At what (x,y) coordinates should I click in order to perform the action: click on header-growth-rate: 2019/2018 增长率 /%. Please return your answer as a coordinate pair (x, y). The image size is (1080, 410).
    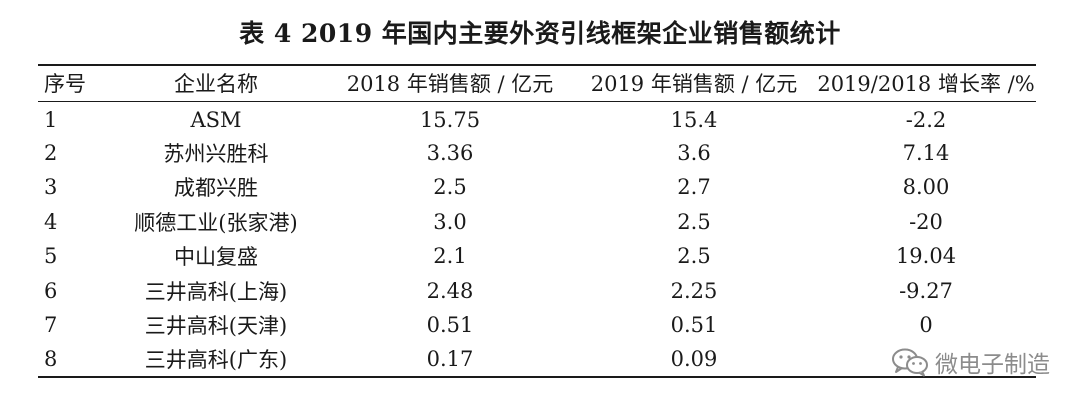
    Looking at the image, I should click on (926, 83).